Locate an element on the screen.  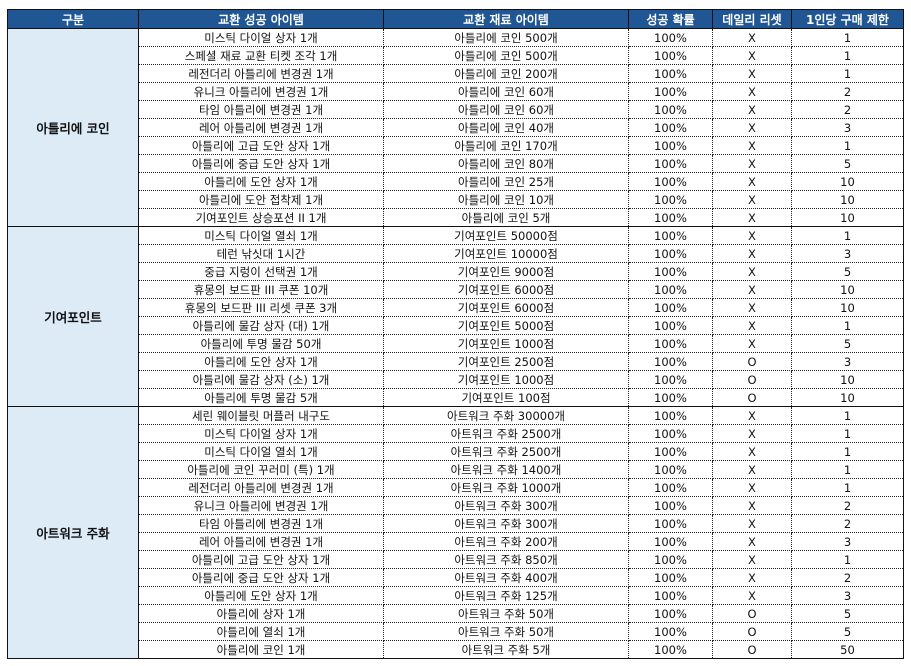
material-item-cell: 기여포인트 10000점 is located at coordinates (506, 253).